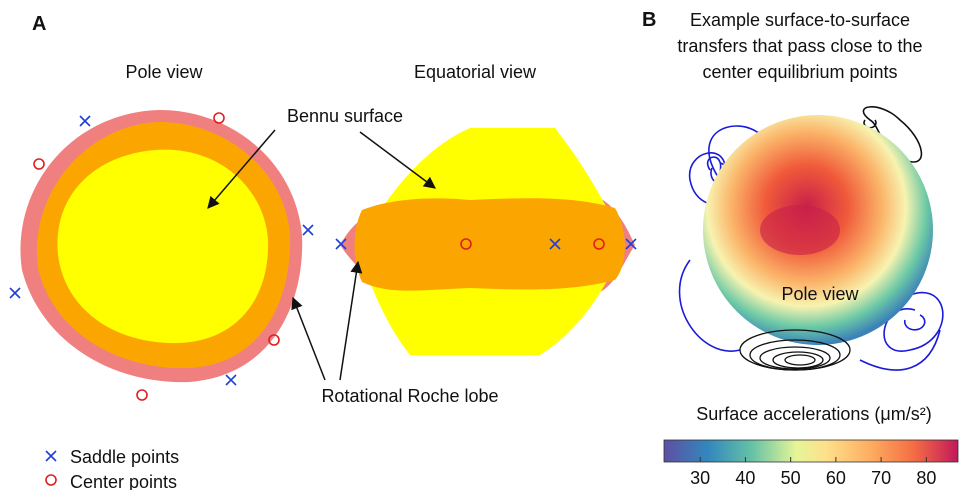  Describe the element at coordinates (881, 478) in the screenshot. I see `colorbar-tick-label: 70` at that location.